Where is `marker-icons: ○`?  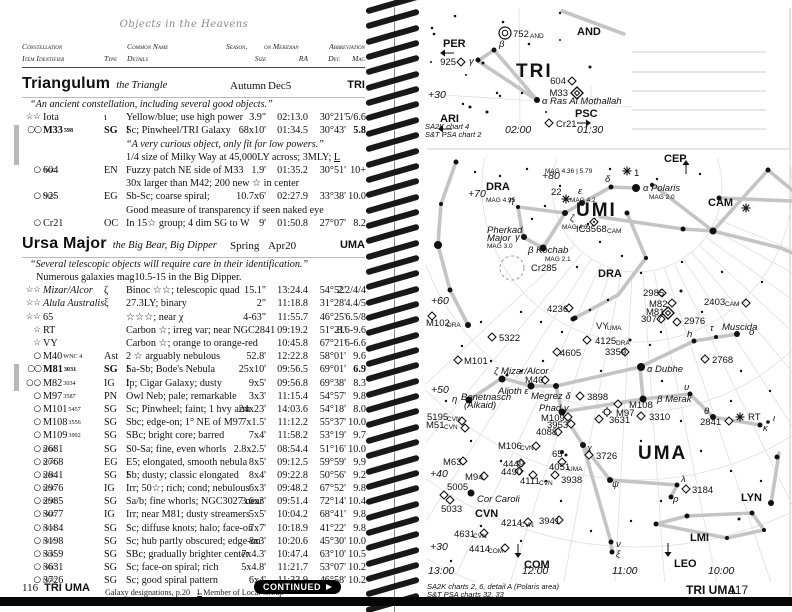 marker-icons: ○ is located at coordinates (37, 356).